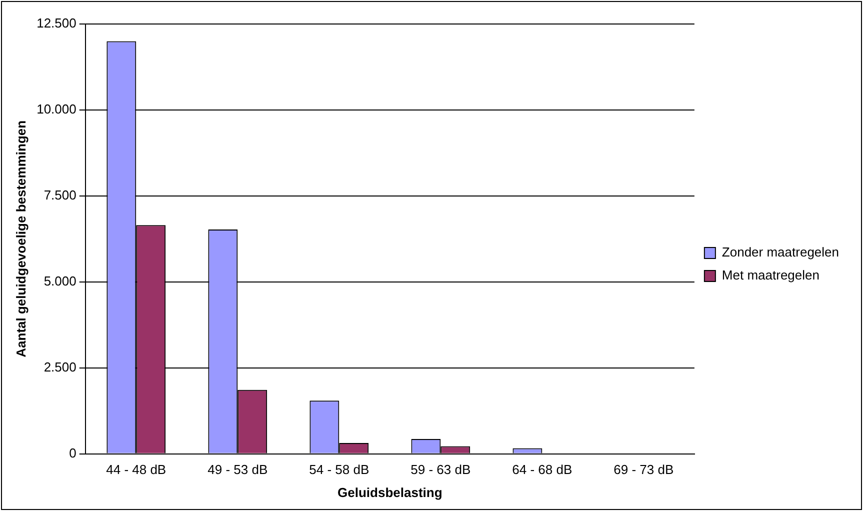 The height and width of the screenshot is (511, 863). I want to click on y-tick-label: 10.000, so click(56, 109).